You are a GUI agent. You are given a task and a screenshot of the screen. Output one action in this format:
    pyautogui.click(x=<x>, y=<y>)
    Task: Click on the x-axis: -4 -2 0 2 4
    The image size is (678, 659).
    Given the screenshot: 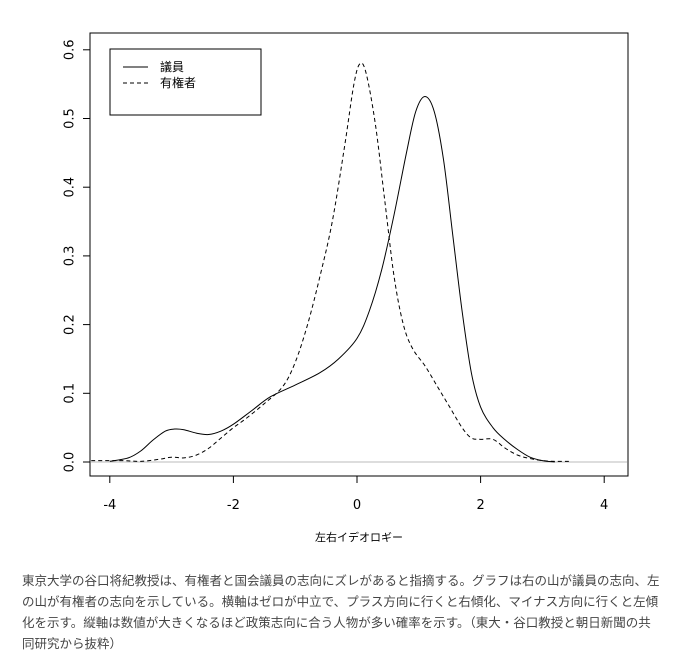 What is the action you would take?
    pyautogui.click(x=355, y=494)
    